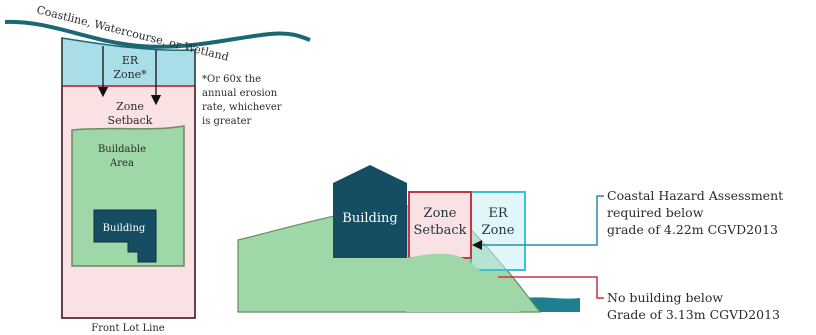 The width and height of the screenshot is (816, 335). Describe the element at coordinates (157, 34) in the screenshot. I see `plan-shoreline` at that location.